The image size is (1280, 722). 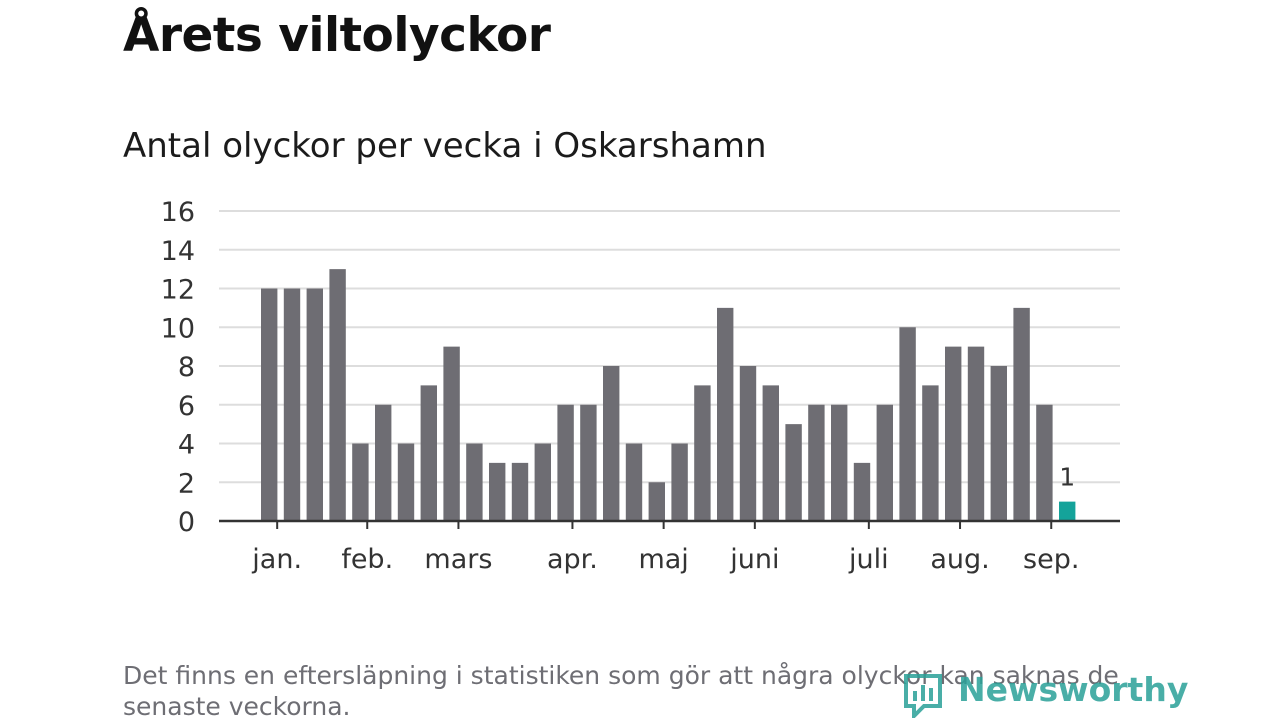 What do you see at coordinates (276, 559) in the screenshot?
I see `x-tick-label: jan.` at bounding box center [276, 559].